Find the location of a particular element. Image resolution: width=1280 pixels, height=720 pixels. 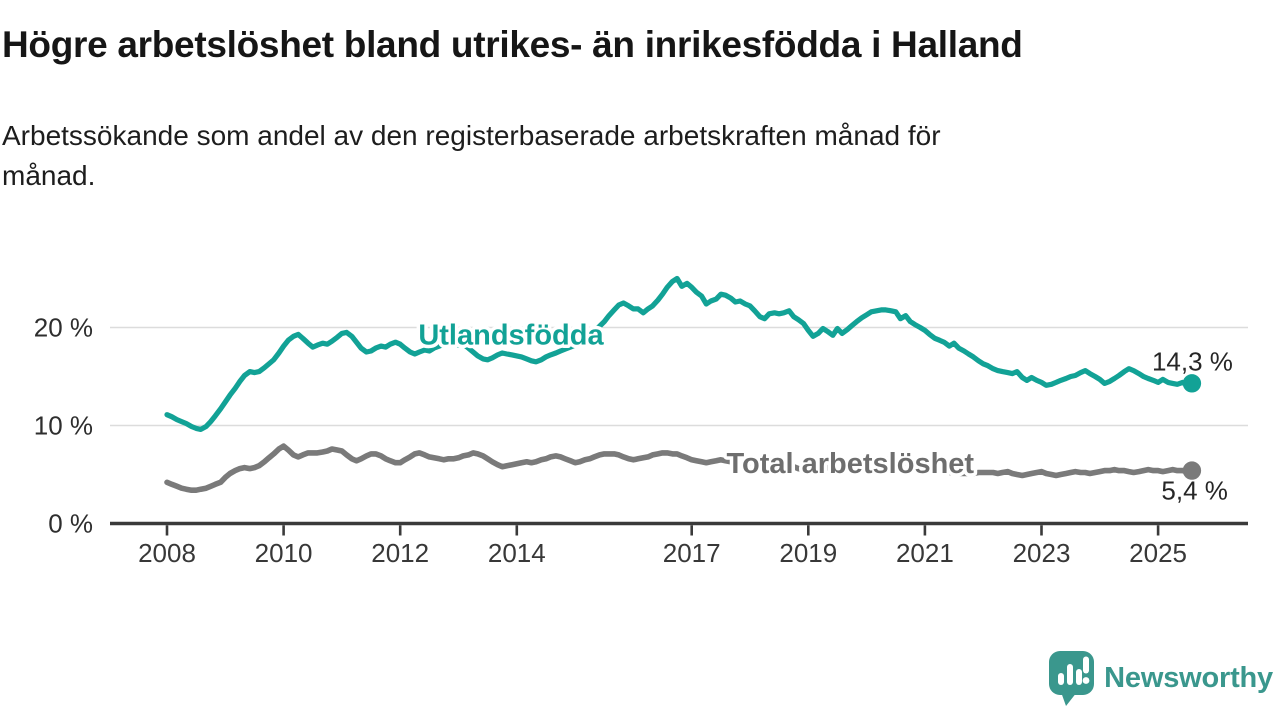

exclamation-icon is located at coordinates (1086, 665).